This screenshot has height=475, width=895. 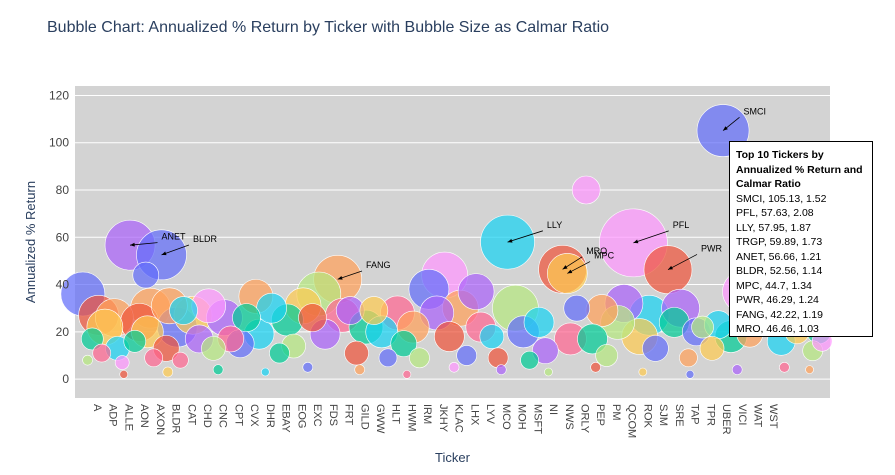 What do you see at coordinates (742, 414) in the screenshot?
I see `x-tick-label: VICI` at bounding box center [742, 414].